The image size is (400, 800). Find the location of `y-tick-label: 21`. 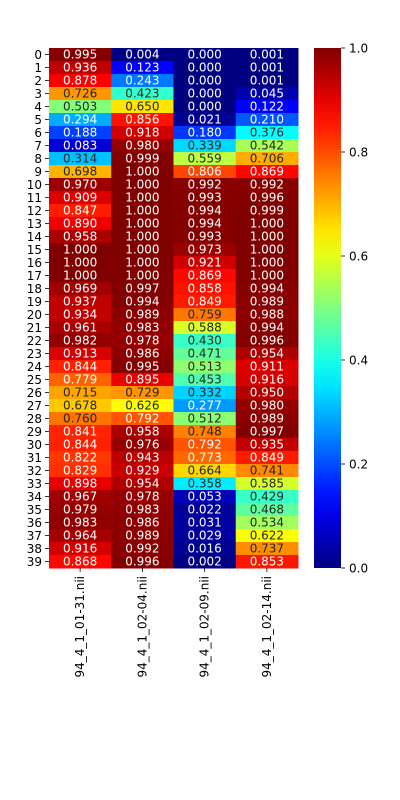

y-tick-label: 21 is located at coordinates (34, 328).